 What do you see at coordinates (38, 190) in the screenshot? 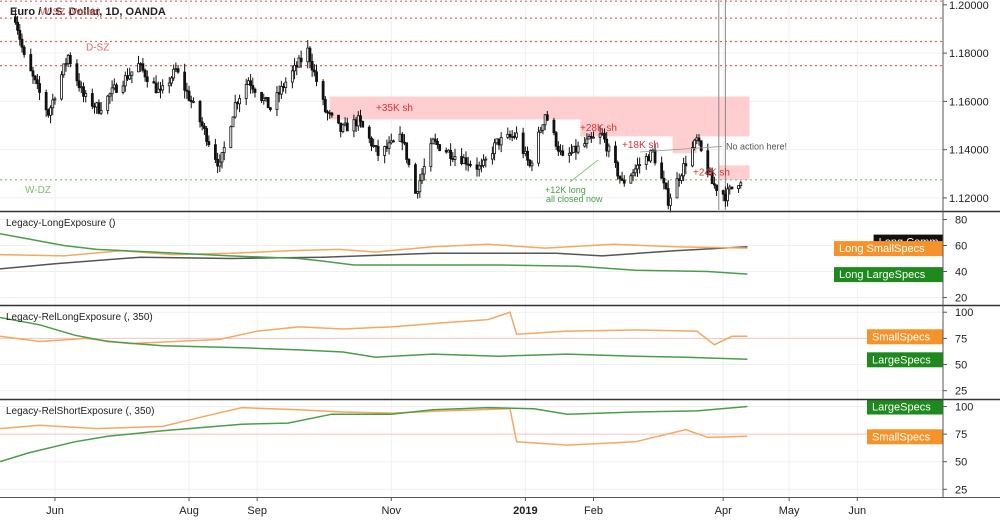
I see `level-label: W-DZ` at bounding box center [38, 190].